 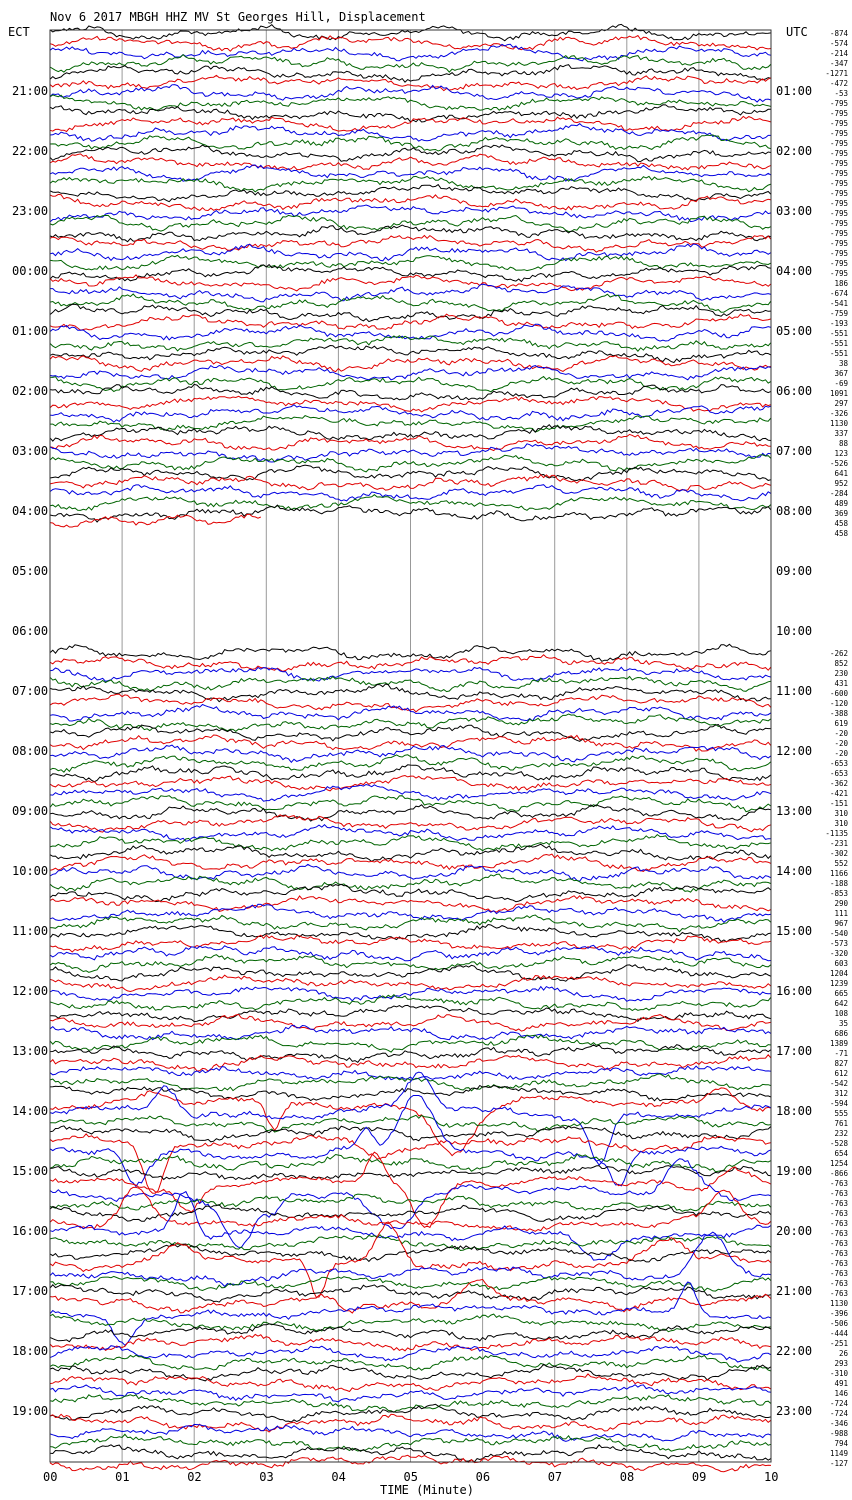 What do you see at coordinates (839, 353) in the screenshot?
I see `trace-count-label: -551` at bounding box center [839, 353].